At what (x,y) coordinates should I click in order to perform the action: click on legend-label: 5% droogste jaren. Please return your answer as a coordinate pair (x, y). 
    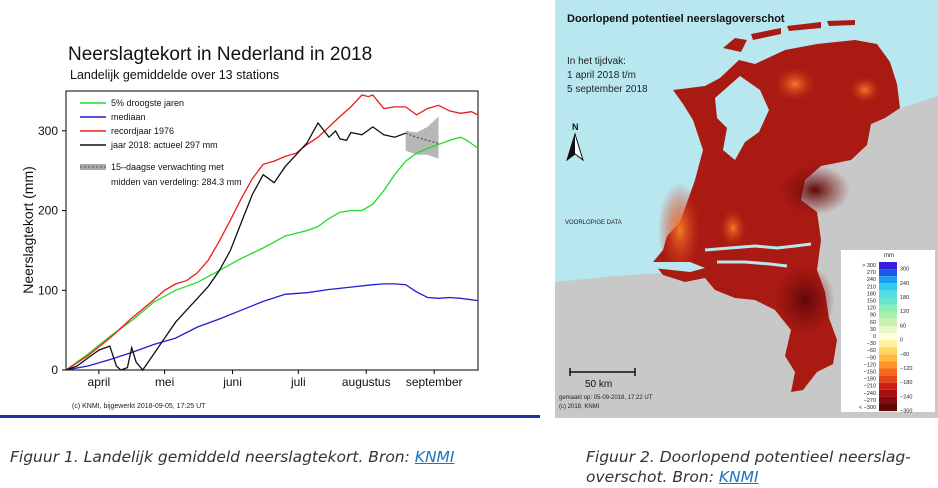
    Looking at the image, I should click on (147, 103).